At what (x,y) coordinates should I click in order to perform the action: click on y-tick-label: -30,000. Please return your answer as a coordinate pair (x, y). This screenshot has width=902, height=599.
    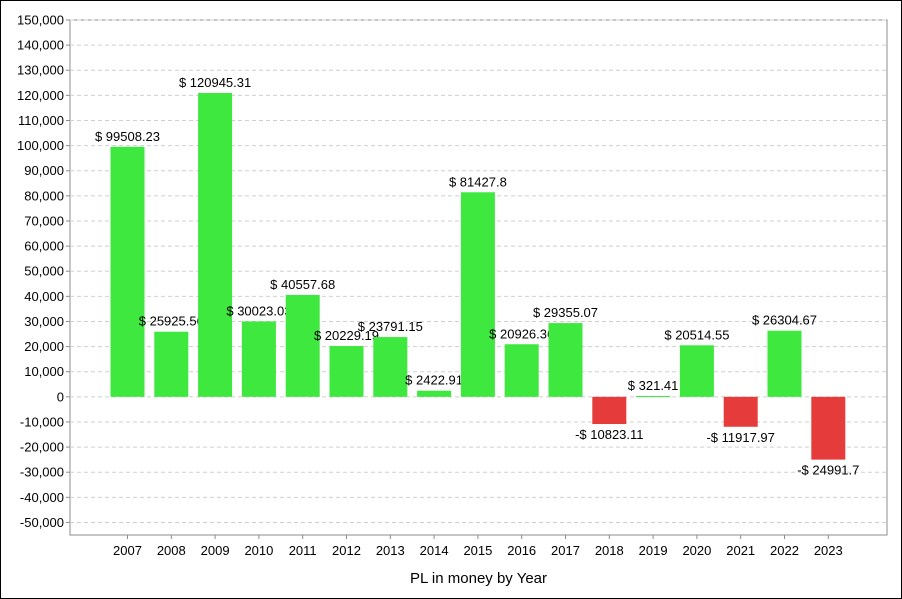
    Looking at the image, I should click on (42, 472).